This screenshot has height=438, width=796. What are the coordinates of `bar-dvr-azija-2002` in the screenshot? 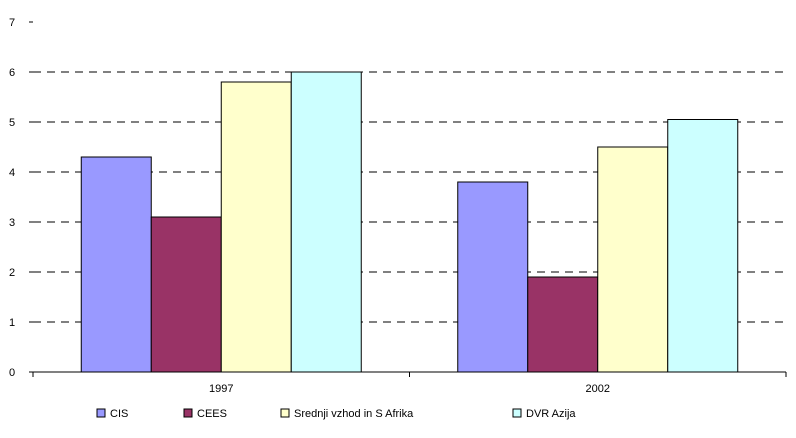 It's located at (703, 246).